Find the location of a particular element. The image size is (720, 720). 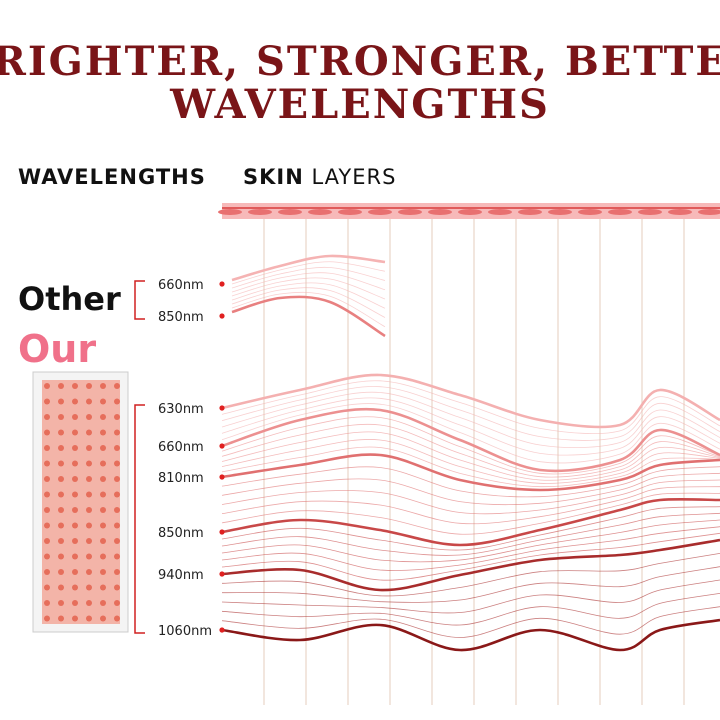

header-skin: SKIN is located at coordinates (273, 177).